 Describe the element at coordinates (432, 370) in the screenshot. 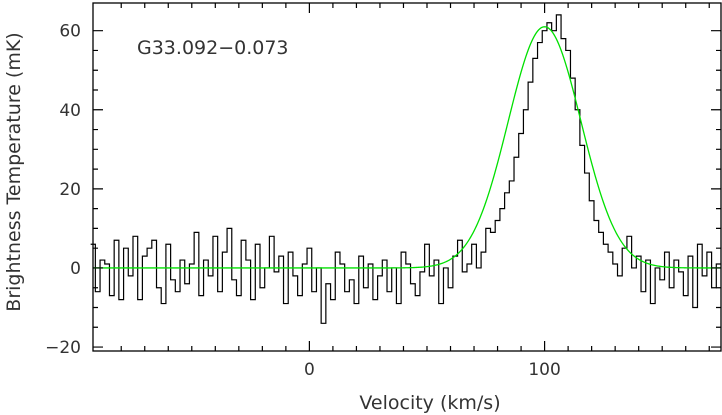

I see `x-tick-labels: 0 100` at that location.